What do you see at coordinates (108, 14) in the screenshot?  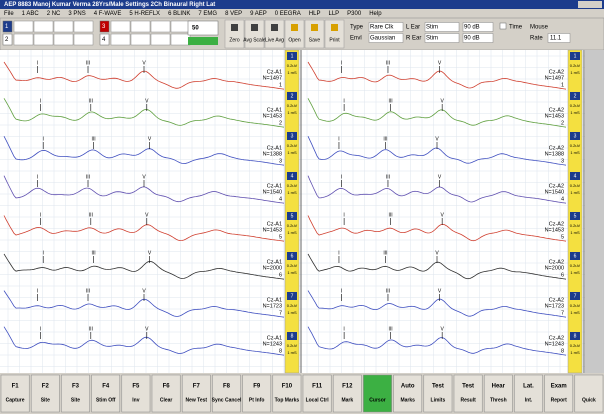 I see `menu-item: 4 F-WAVE` at bounding box center [108, 14].